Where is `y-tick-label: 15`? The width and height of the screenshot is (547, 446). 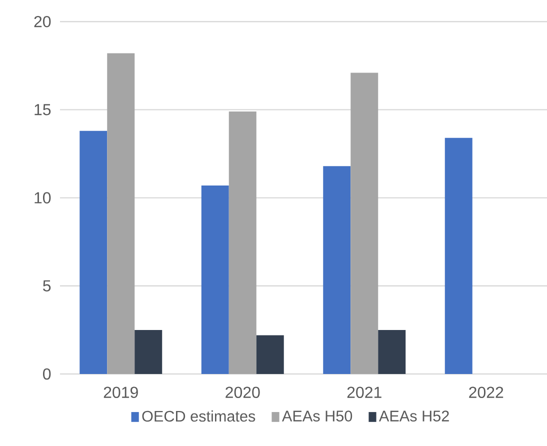
y-tick-label: 15 is located at coordinates (42, 110).